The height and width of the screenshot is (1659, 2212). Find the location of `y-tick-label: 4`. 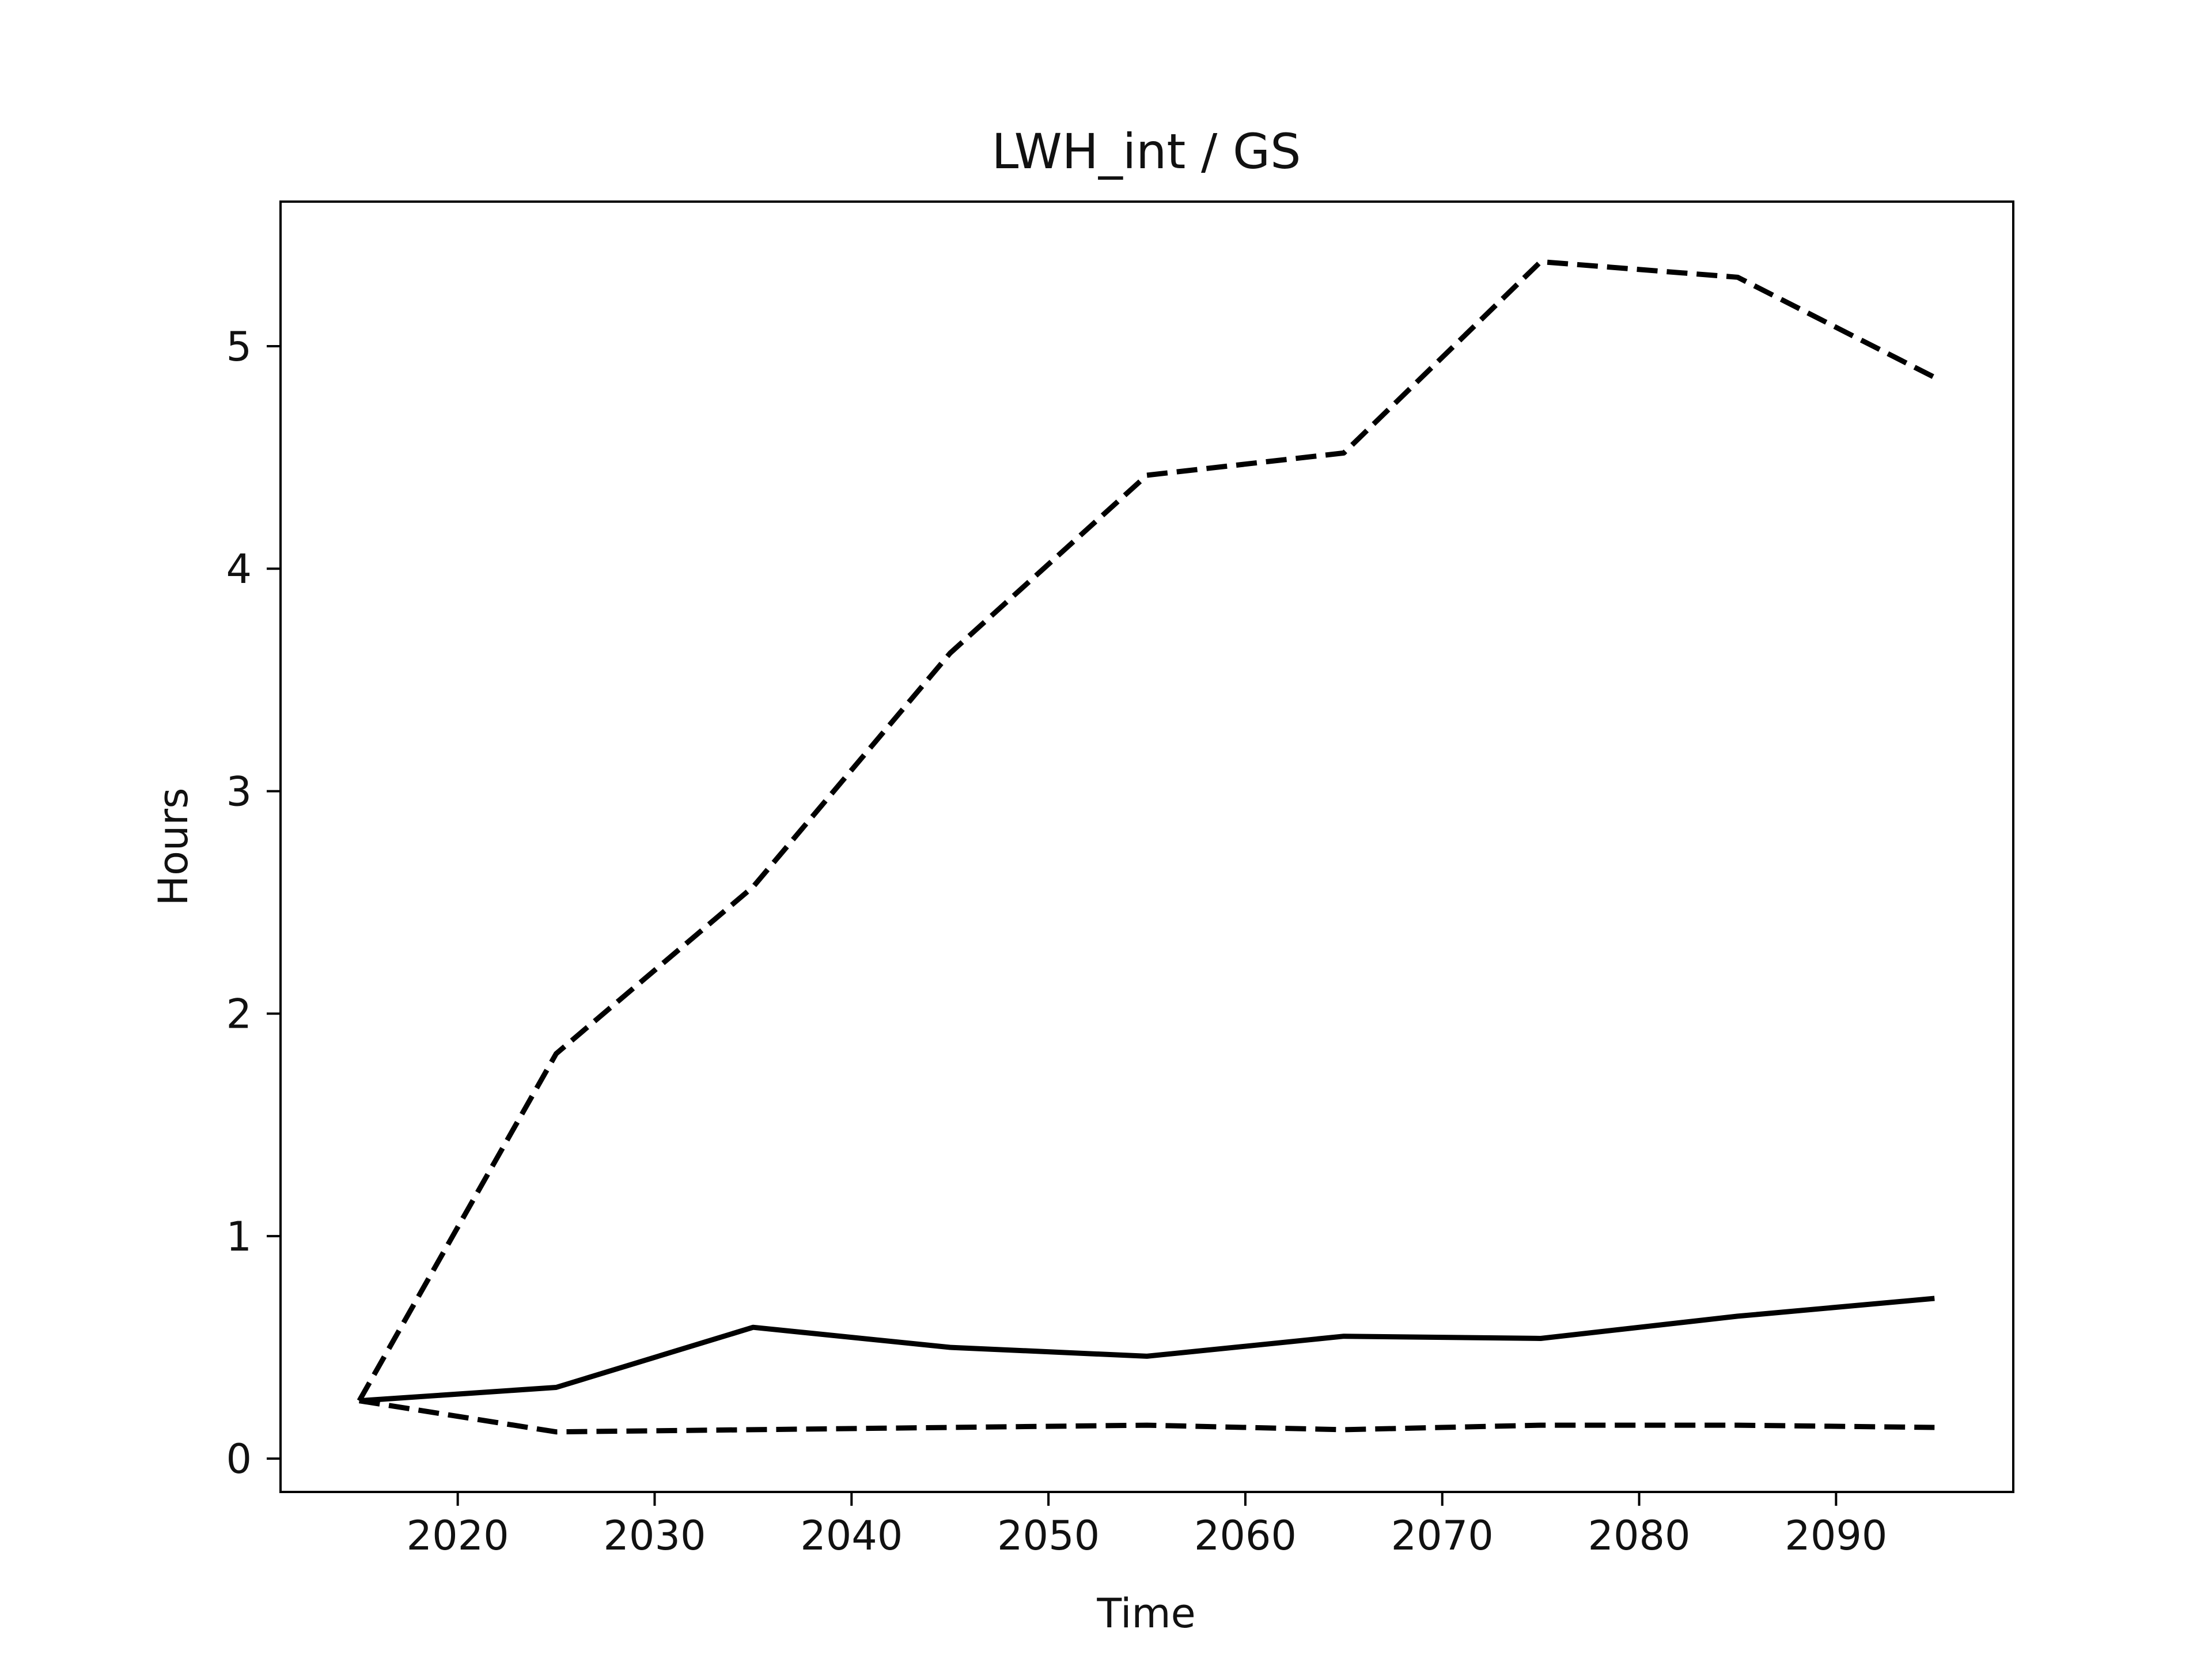

y-tick-label: 4 is located at coordinates (239, 569).